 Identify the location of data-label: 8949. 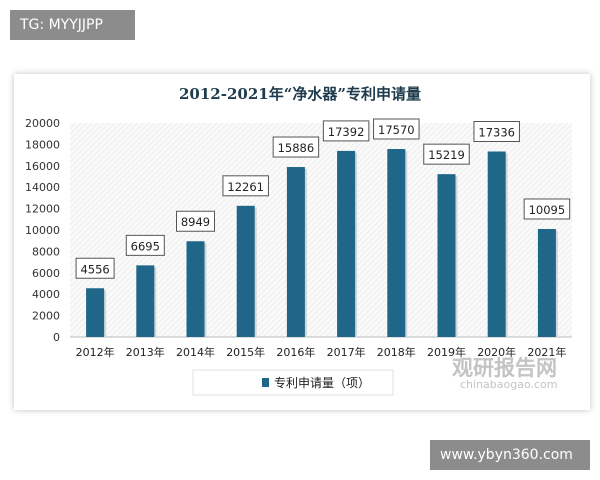
(195, 222).